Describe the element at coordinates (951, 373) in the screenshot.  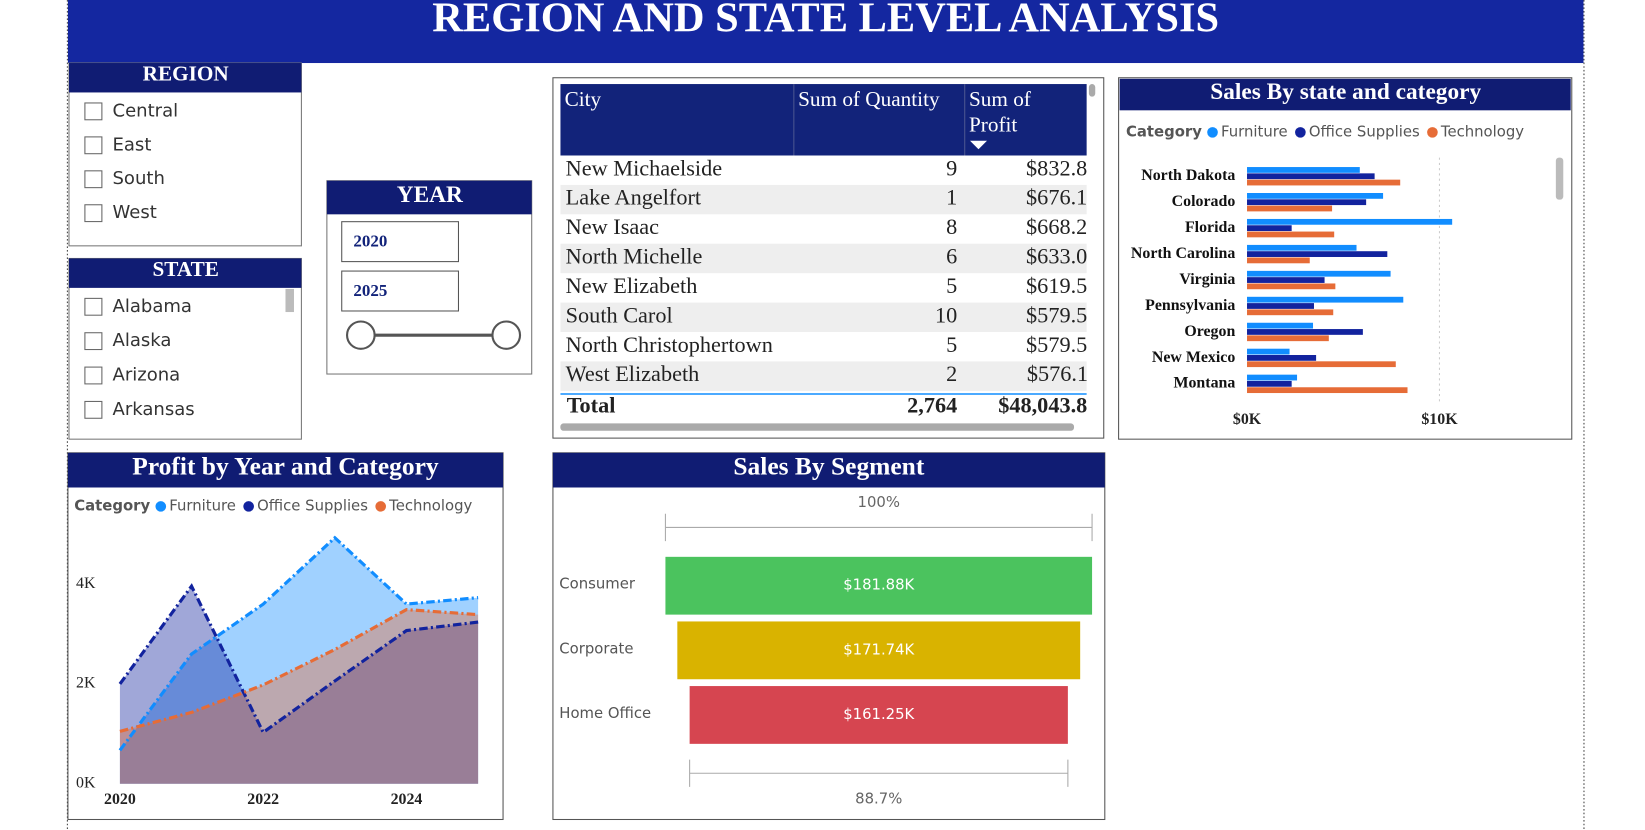
I see `cell: 2` at that location.